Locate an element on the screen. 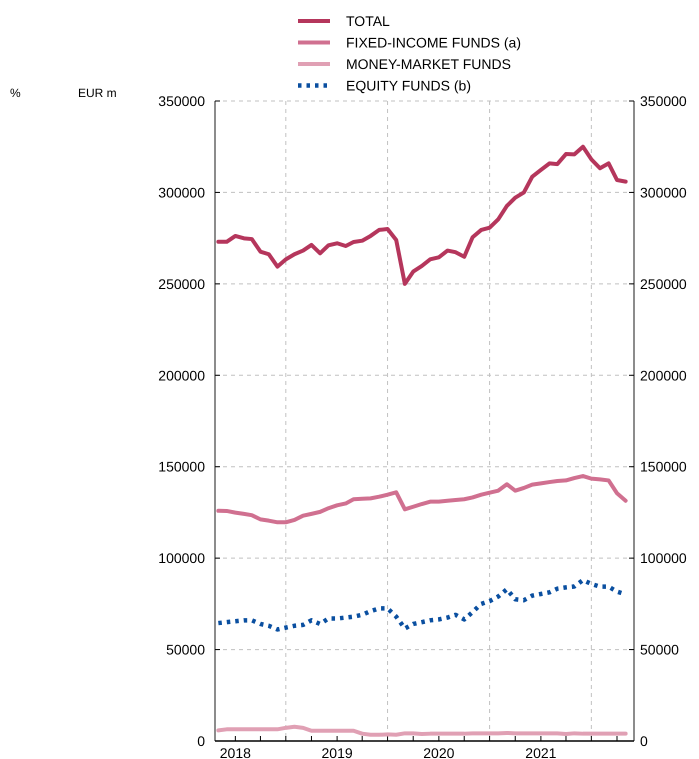 The width and height of the screenshot is (699, 759). y-axis-title: EUR m is located at coordinates (97, 93).